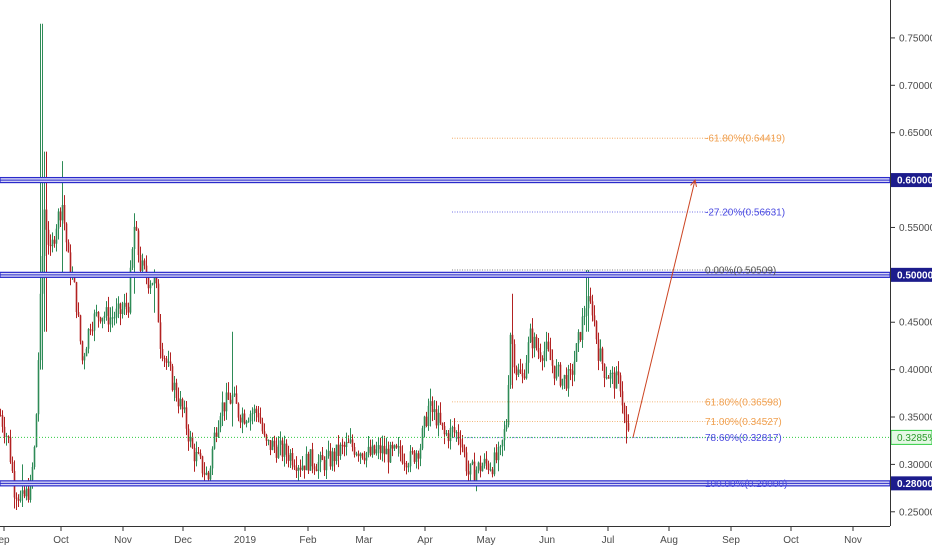 This screenshot has width=932, height=550. What do you see at coordinates (915, 418) in the screenshot?
I see `y-tick-label: 0.35000` at bounding box center [915, 418].